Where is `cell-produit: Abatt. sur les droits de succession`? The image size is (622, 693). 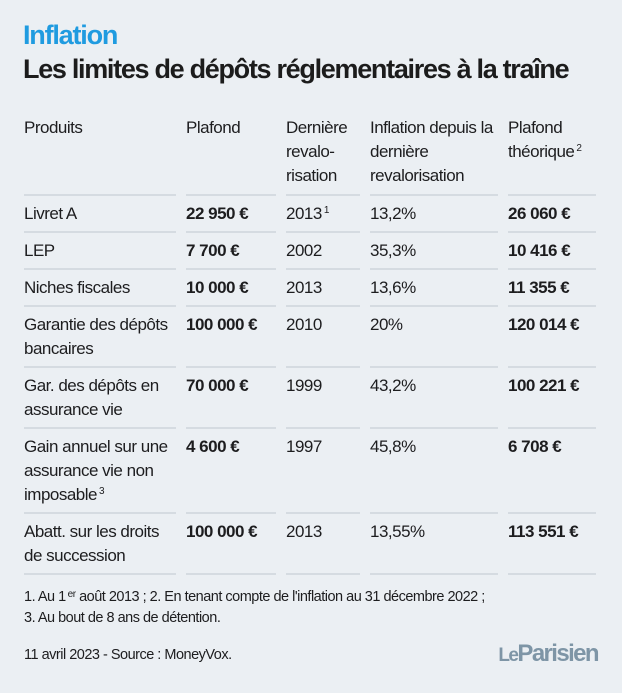
cell-produit: Abatt. sur les droits de succession is located at coordinates (100, 544).